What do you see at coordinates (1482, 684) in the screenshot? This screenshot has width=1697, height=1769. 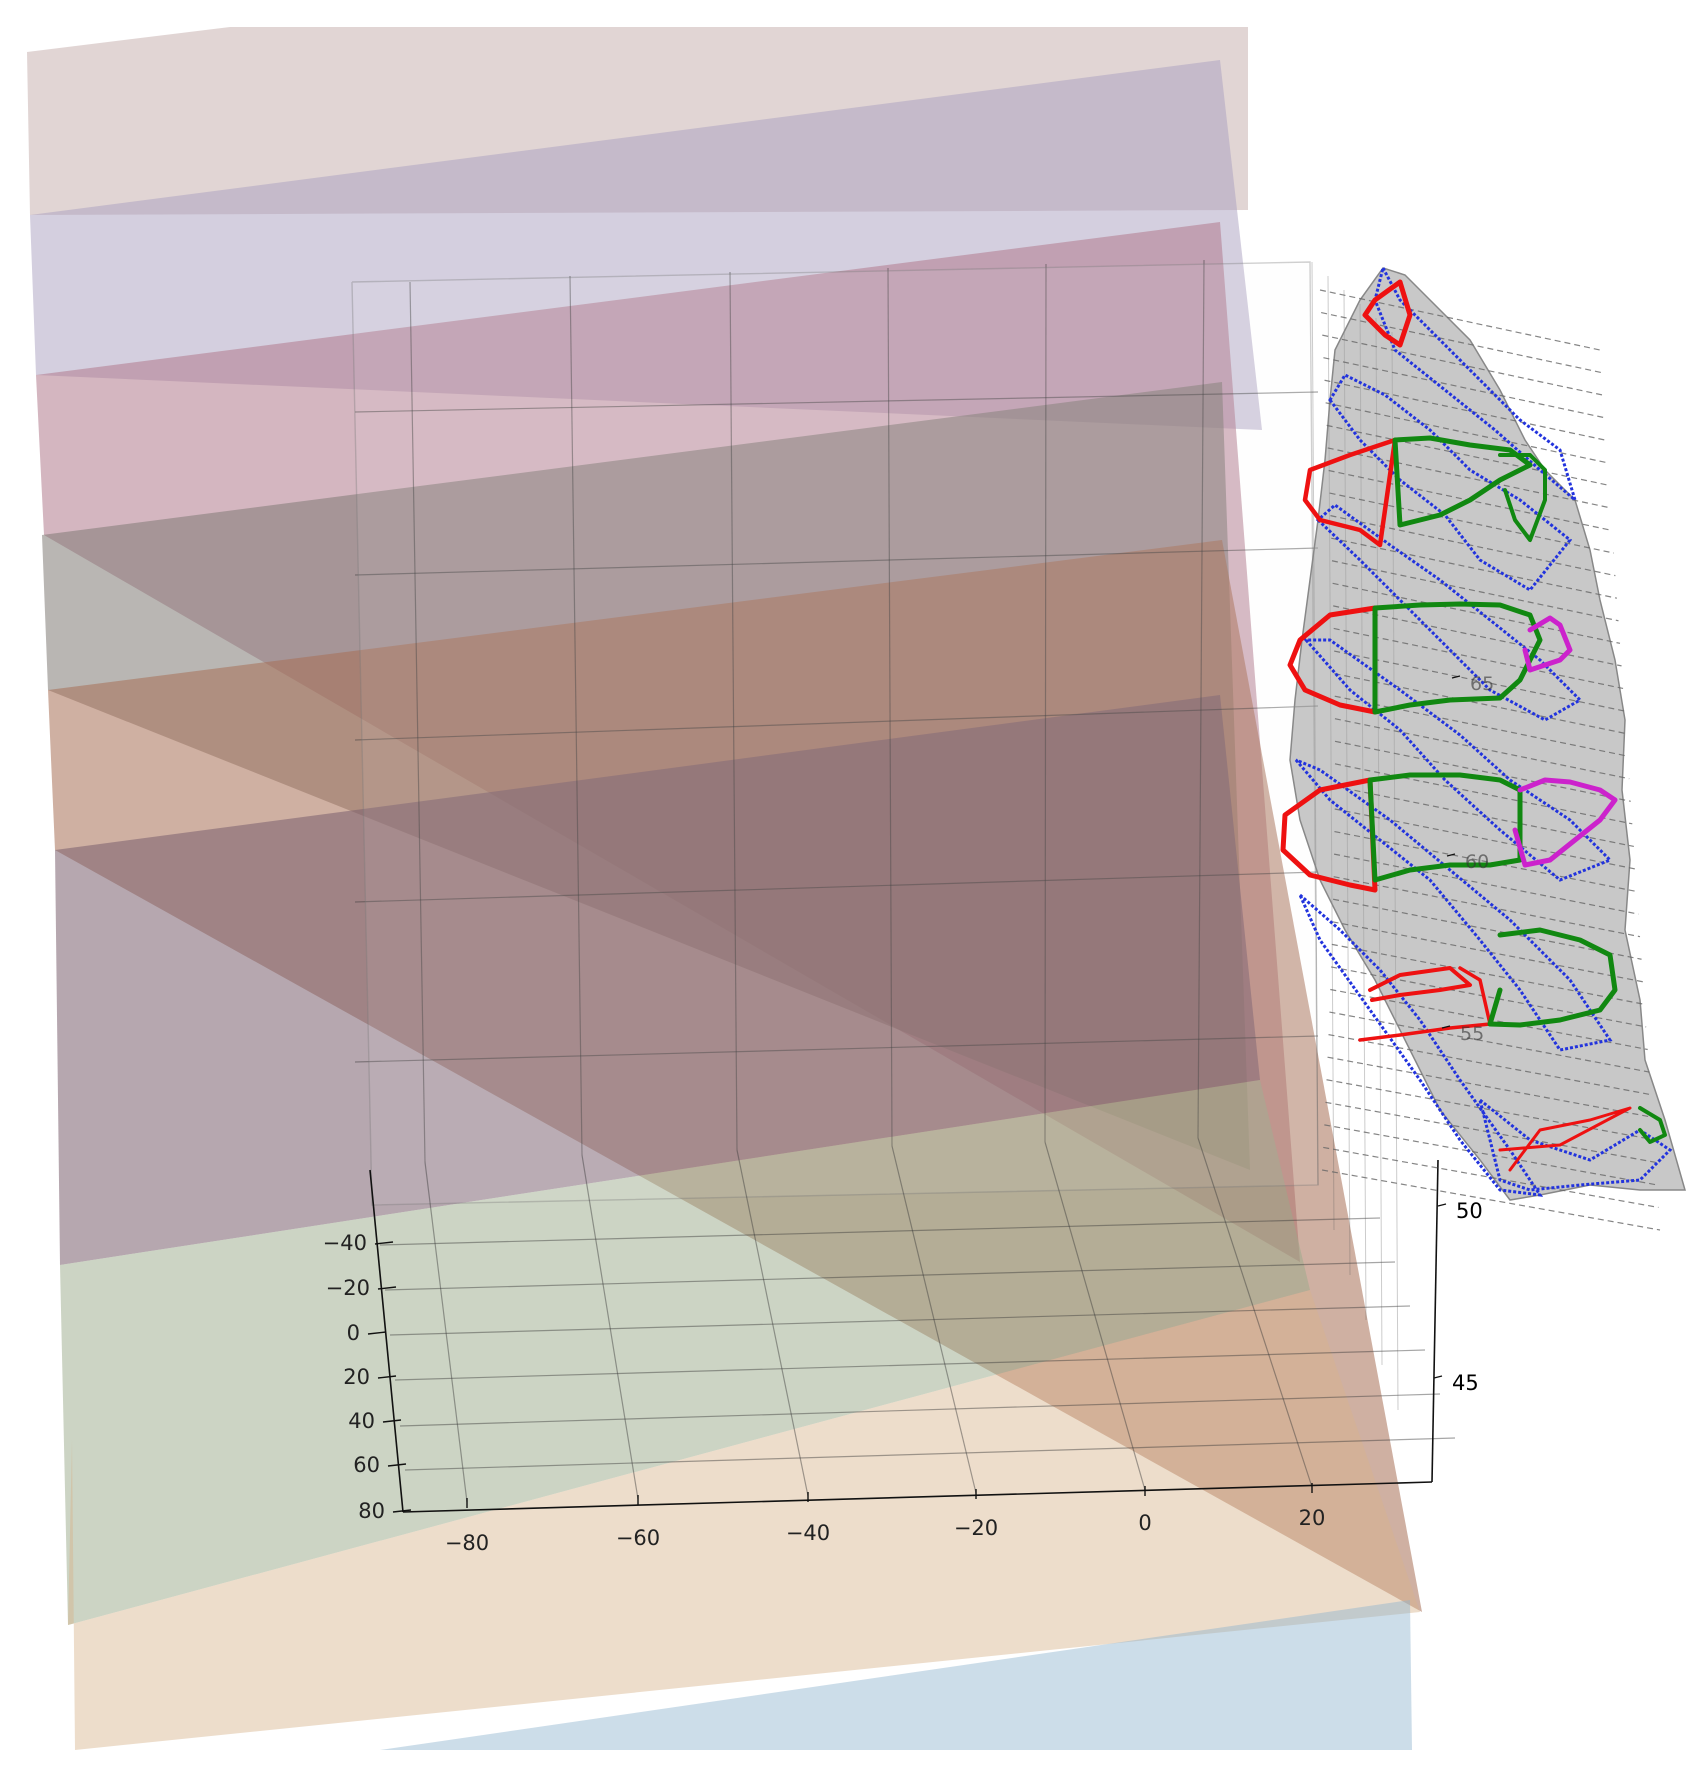 I see `z-tick-label: 65` at bounding box center [1482, 684].